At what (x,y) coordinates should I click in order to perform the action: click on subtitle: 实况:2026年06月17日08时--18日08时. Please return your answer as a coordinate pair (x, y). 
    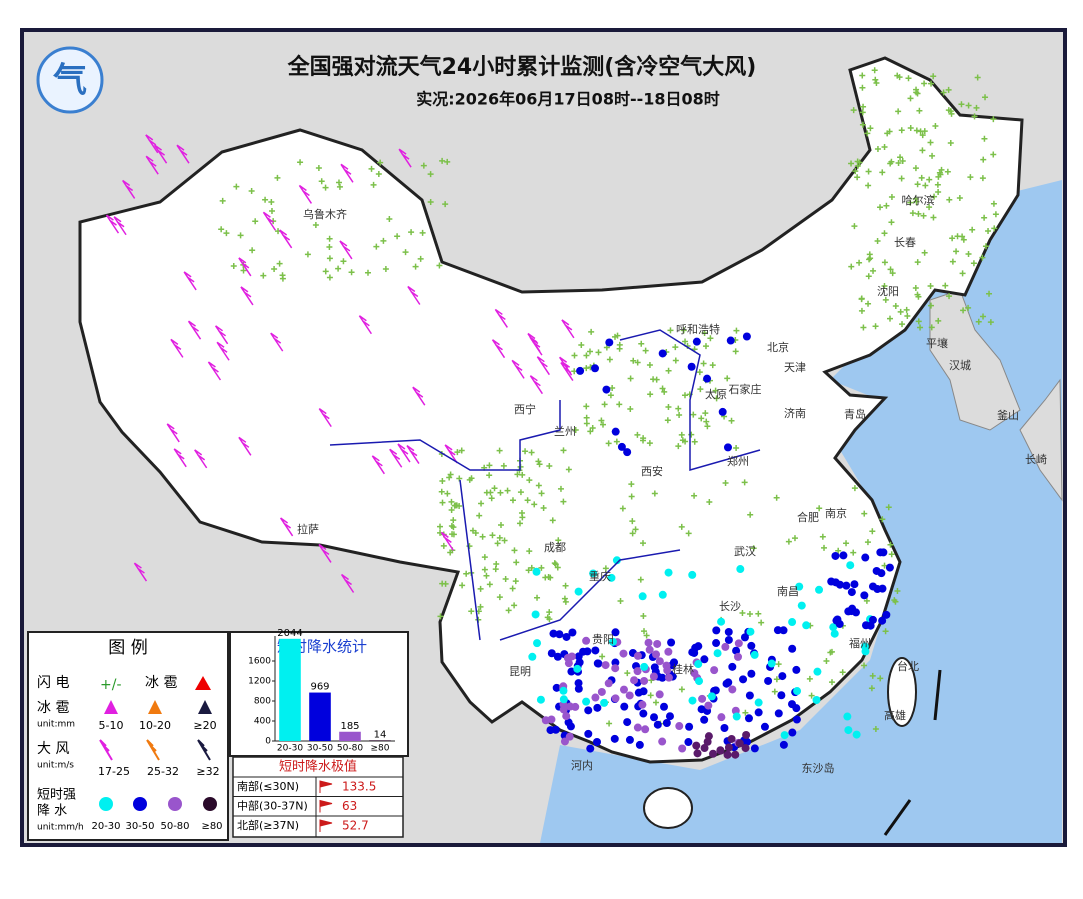
    Looking at the image, I should click on (568, 99).